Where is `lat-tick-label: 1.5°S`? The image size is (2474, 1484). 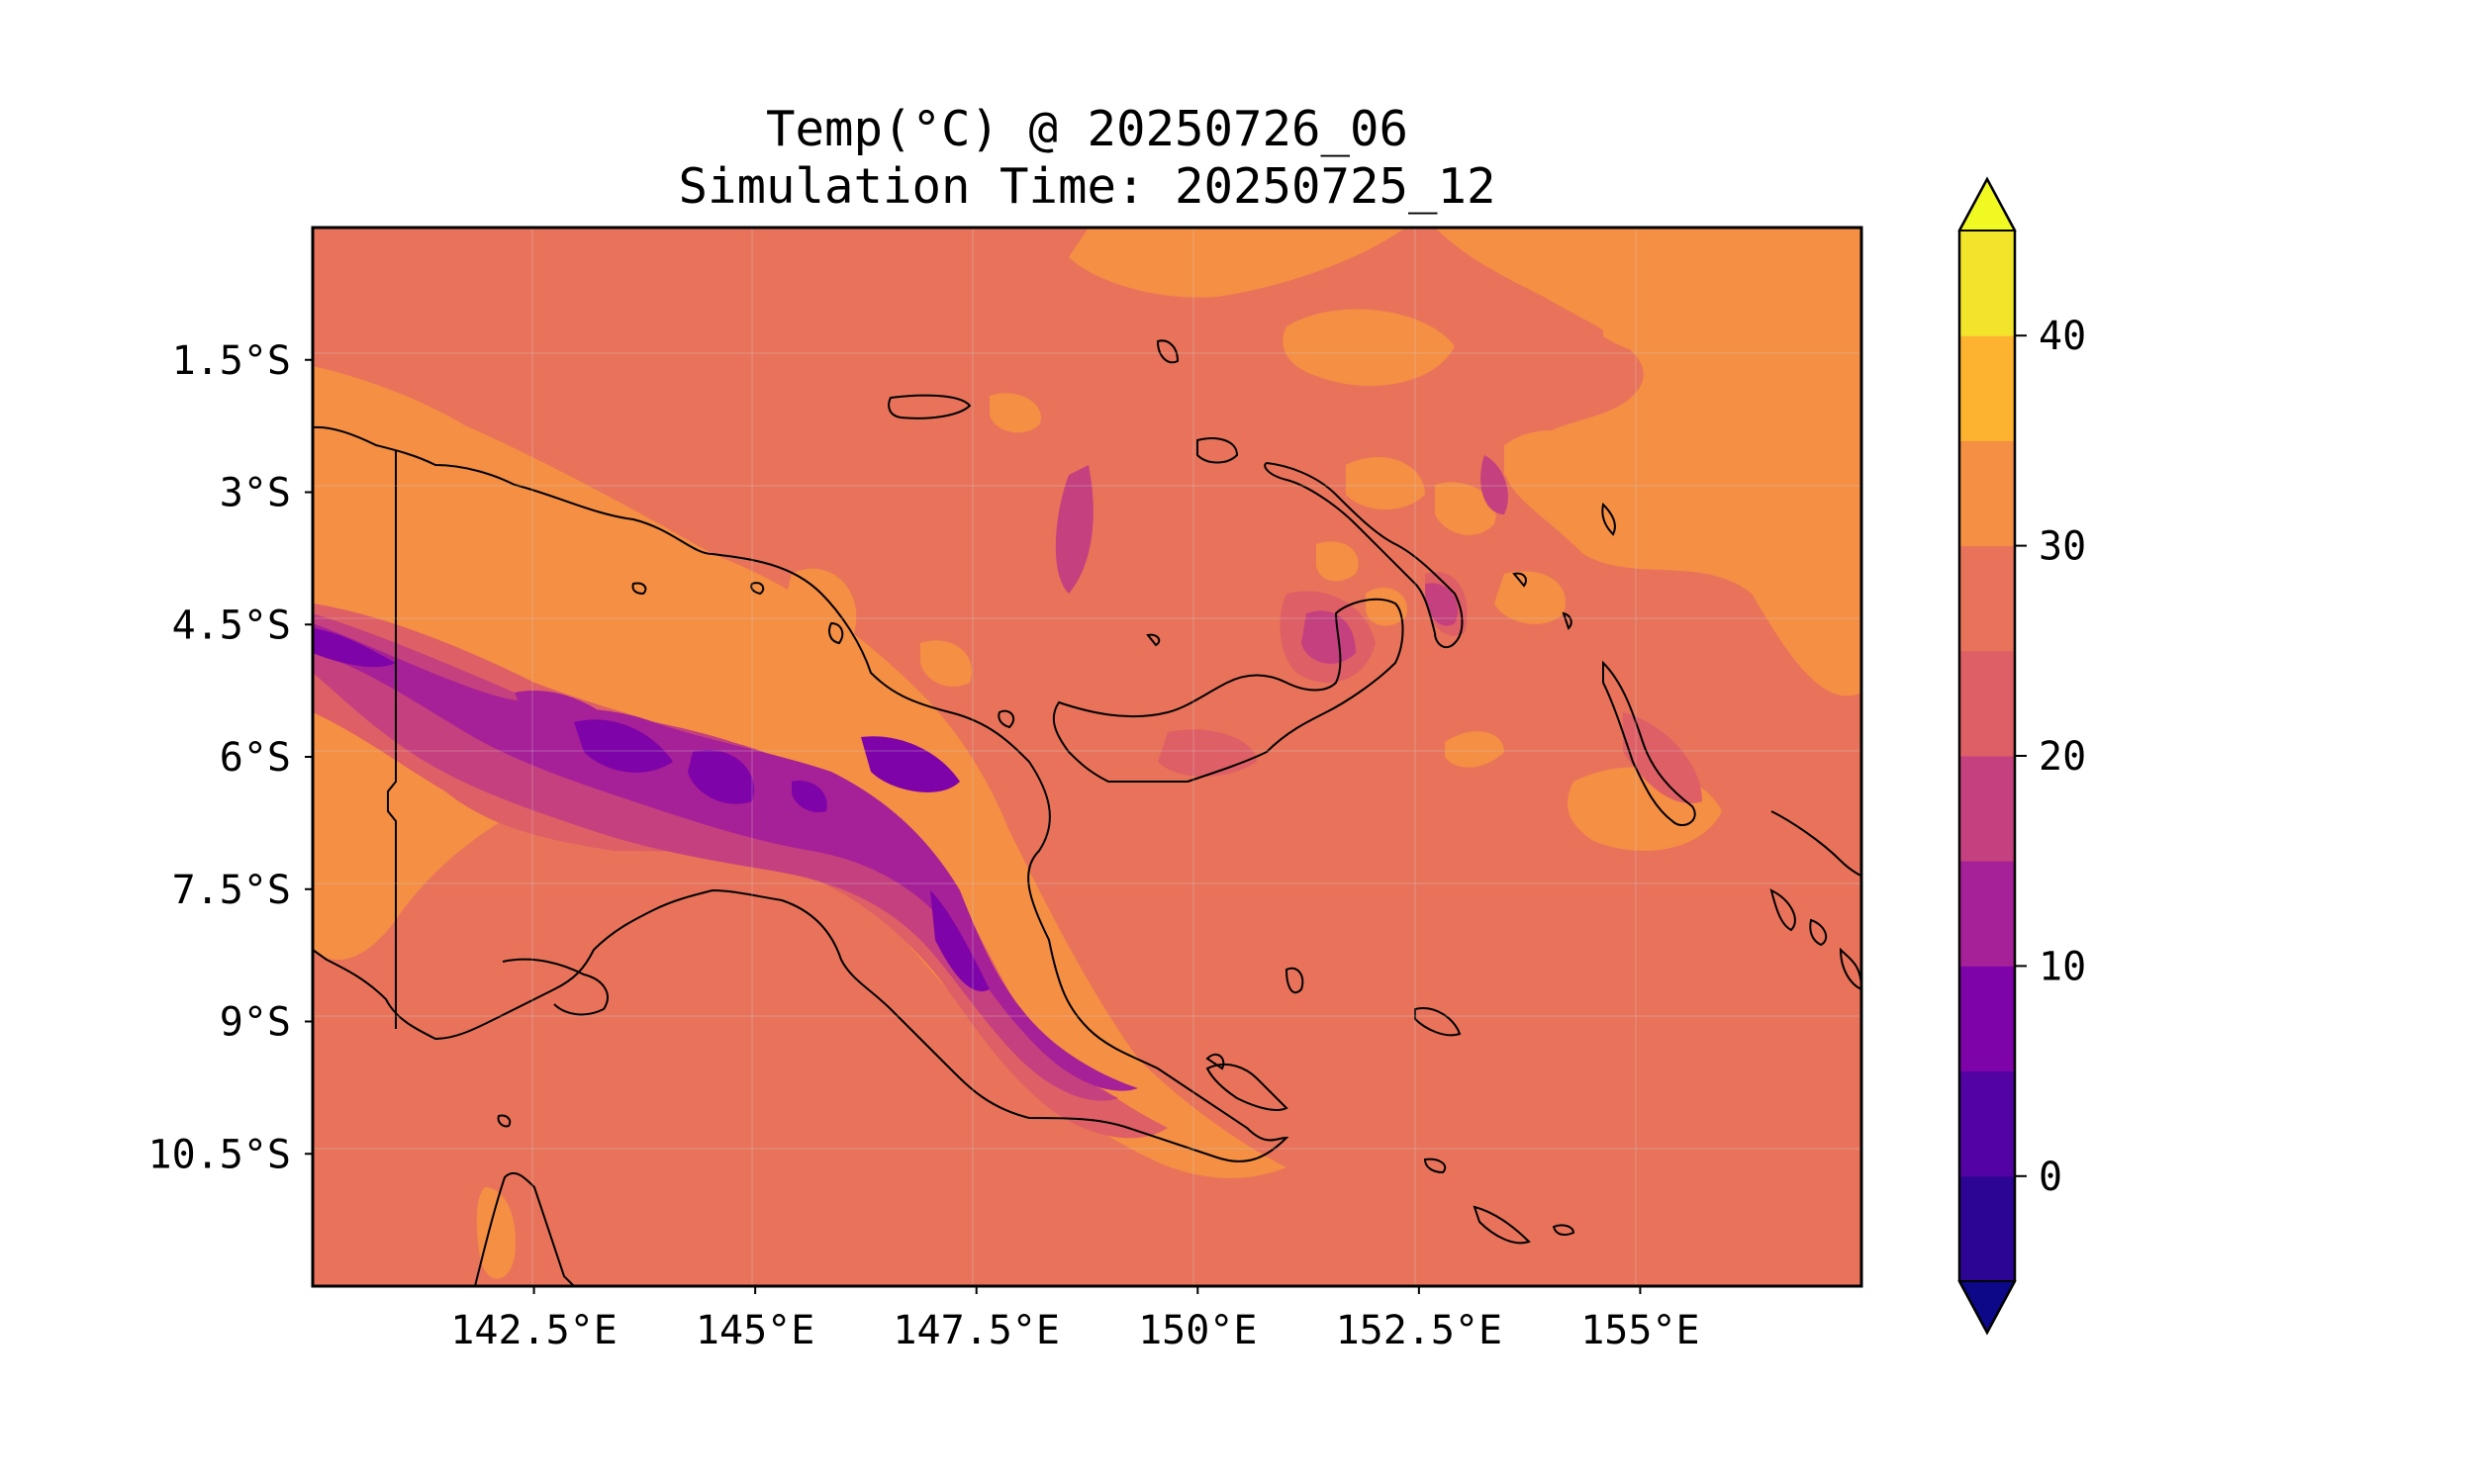
lat-tick-label: 1.5°S is located at coordinates (232, 361).